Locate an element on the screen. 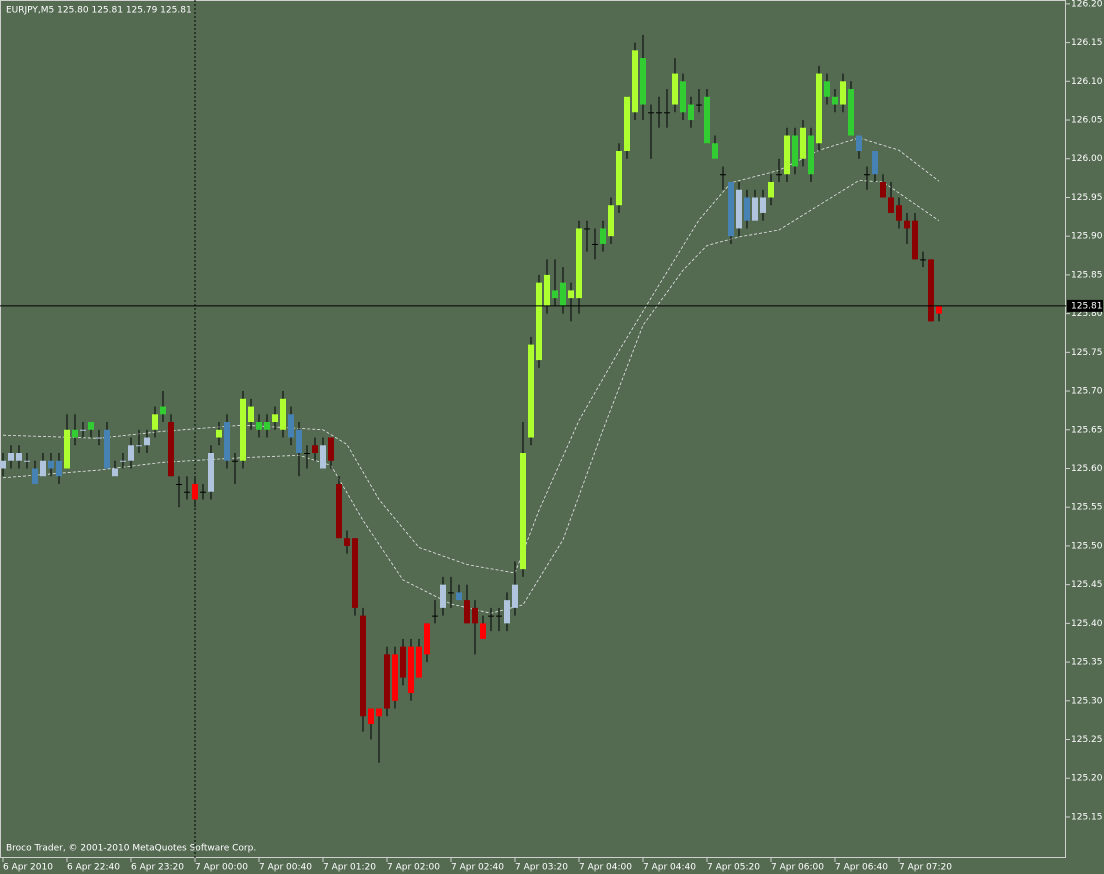  y-tick-label: 126.00 is located at coordinates (1087, 159).